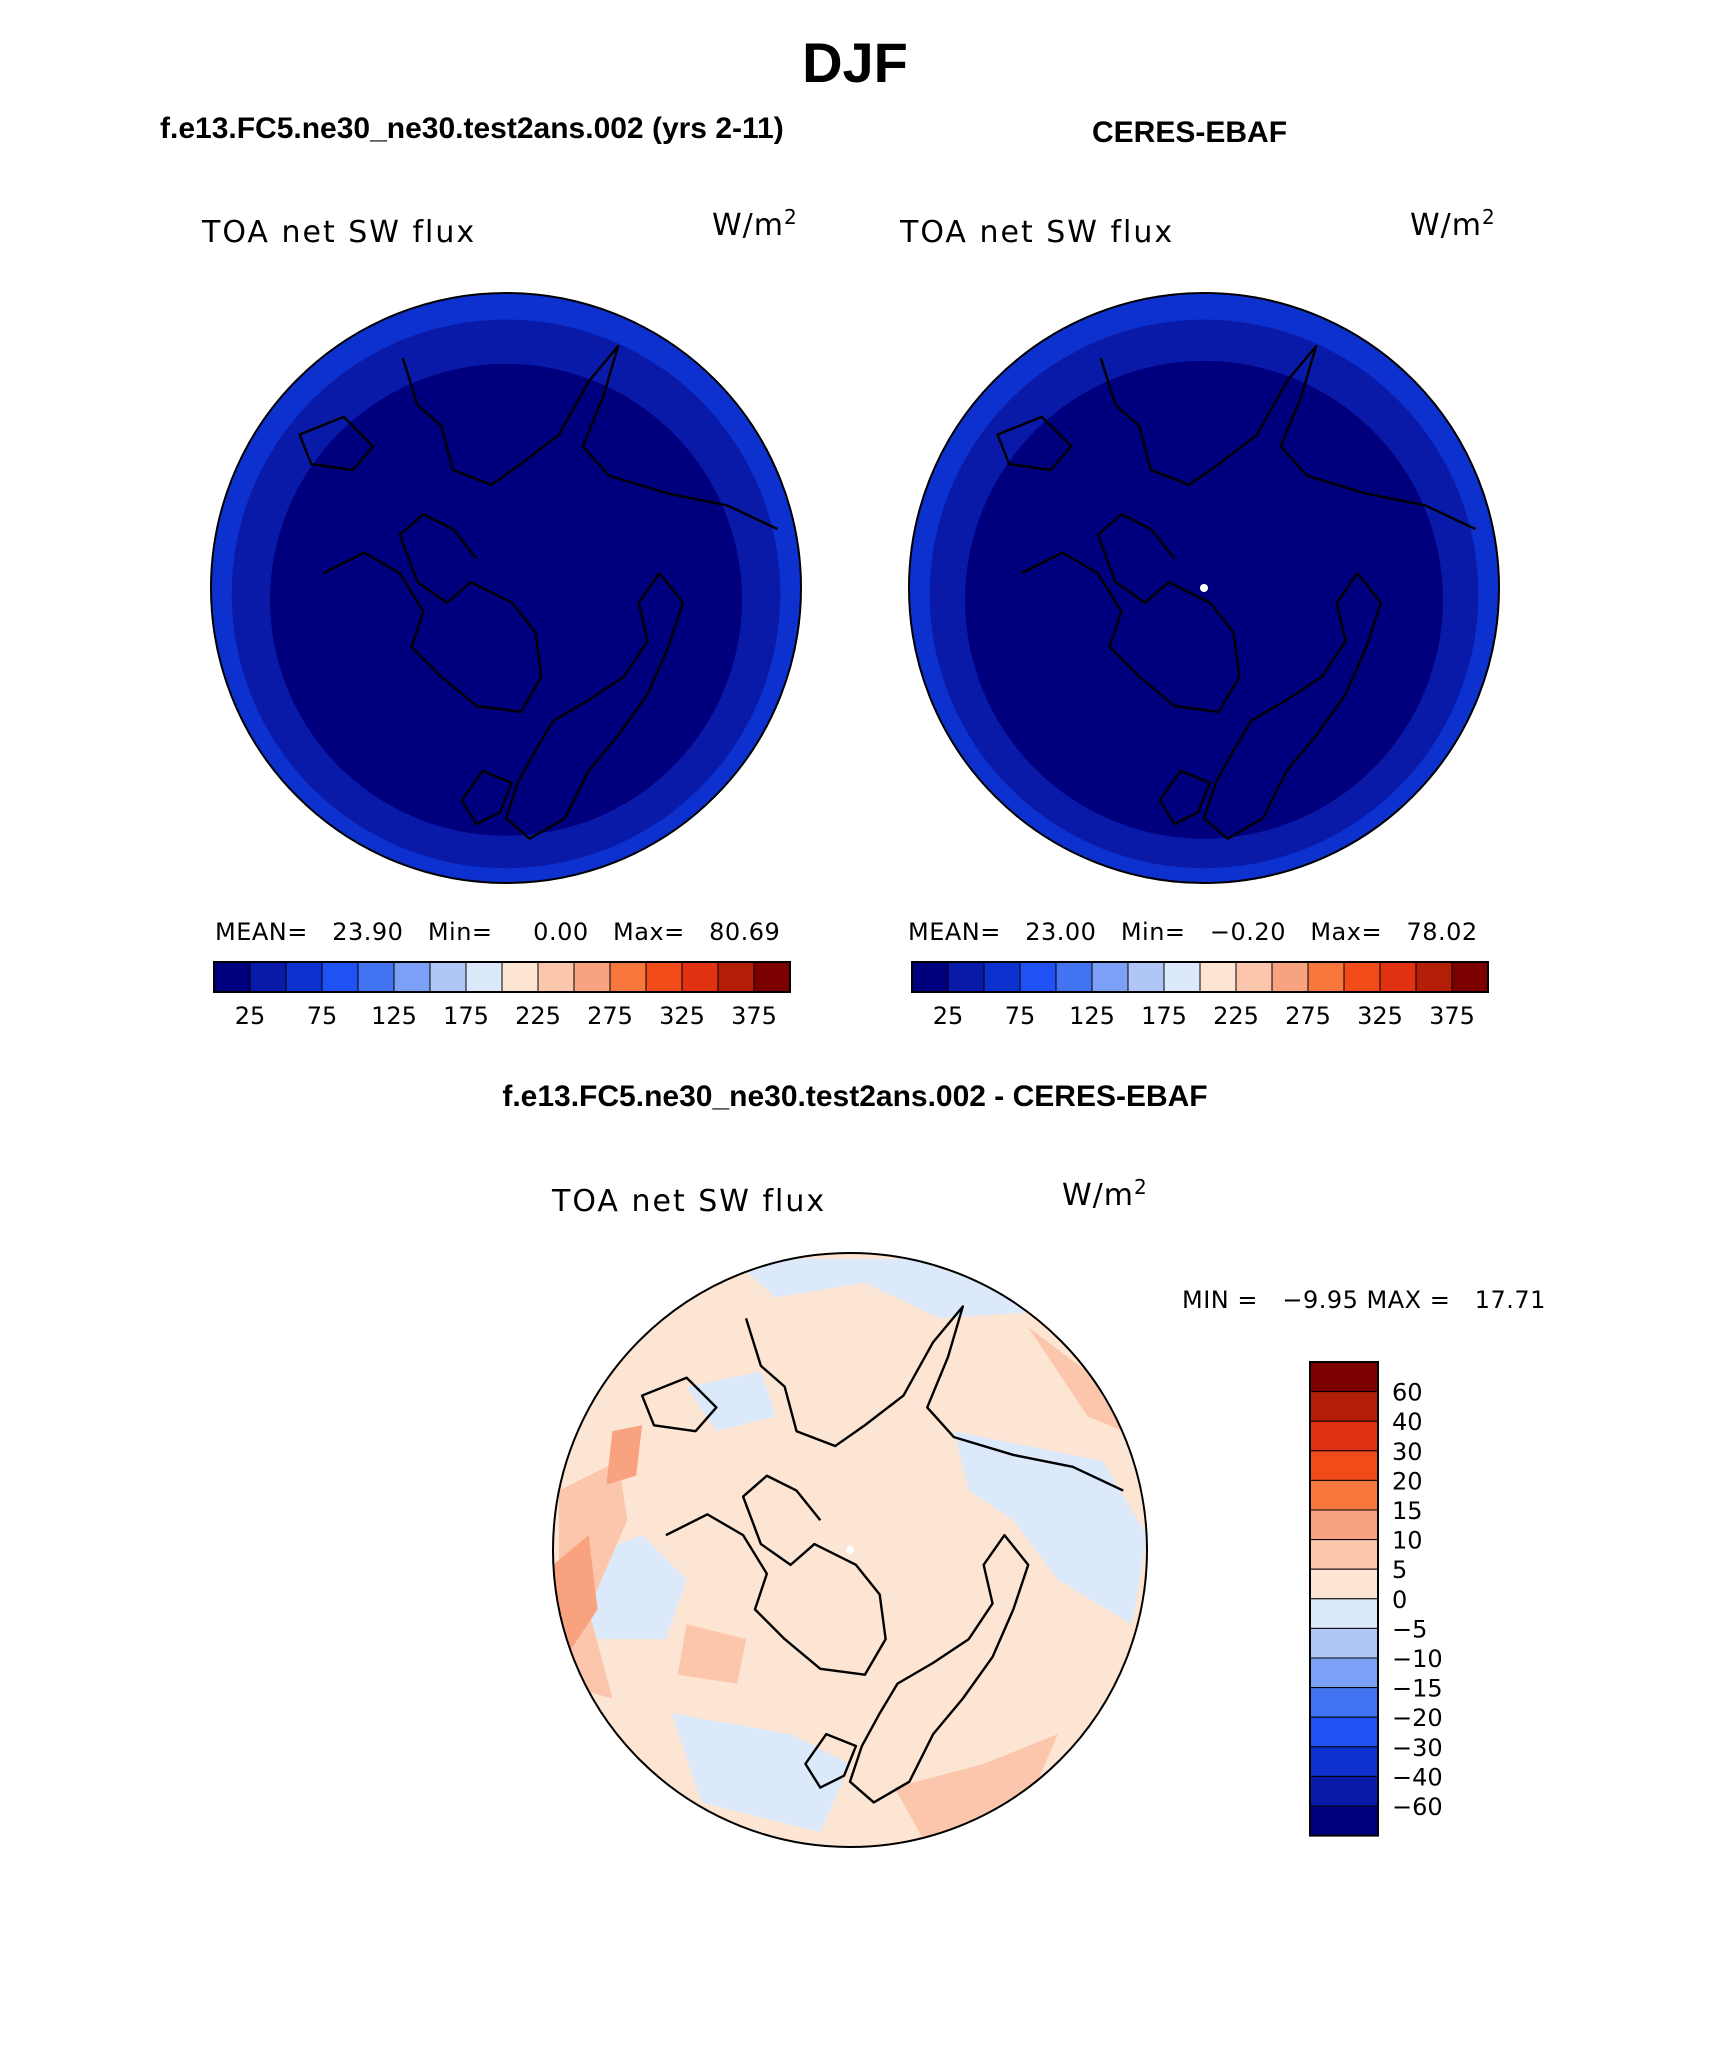  I want to click on p3-map-border, so click(850, 1550).